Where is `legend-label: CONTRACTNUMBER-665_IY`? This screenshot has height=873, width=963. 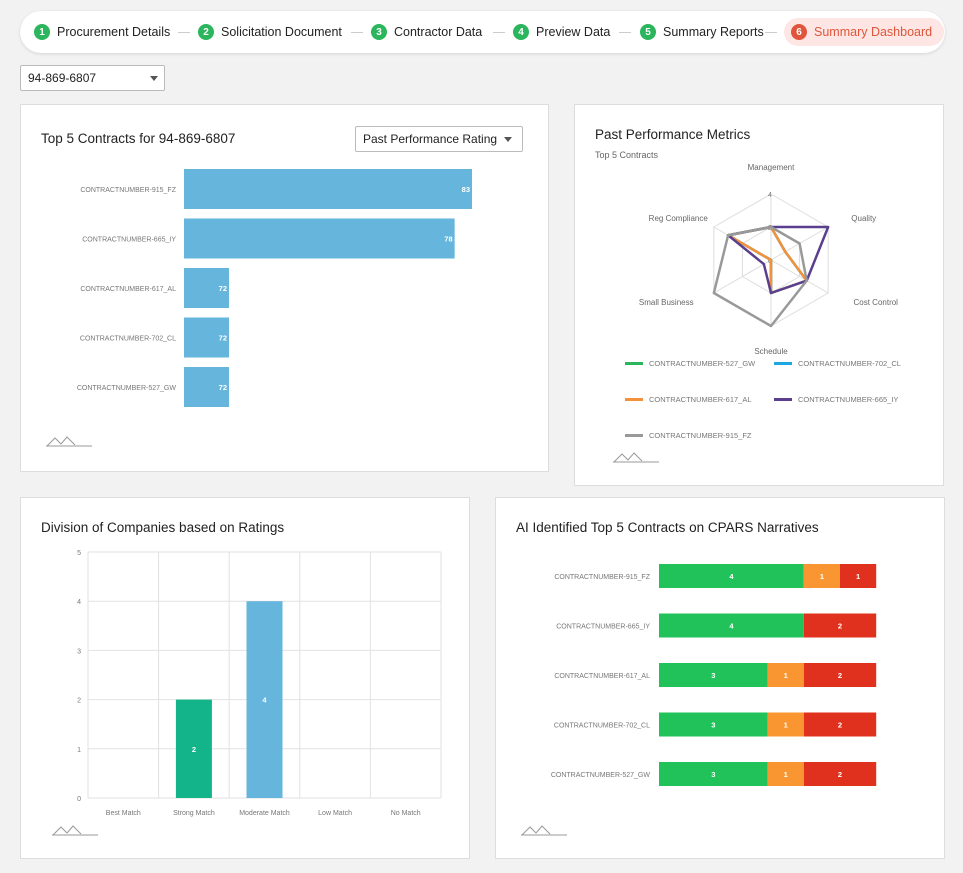 legend-label: CONTRACTNUMBER-665_IY is located at coordinates (848, 399).